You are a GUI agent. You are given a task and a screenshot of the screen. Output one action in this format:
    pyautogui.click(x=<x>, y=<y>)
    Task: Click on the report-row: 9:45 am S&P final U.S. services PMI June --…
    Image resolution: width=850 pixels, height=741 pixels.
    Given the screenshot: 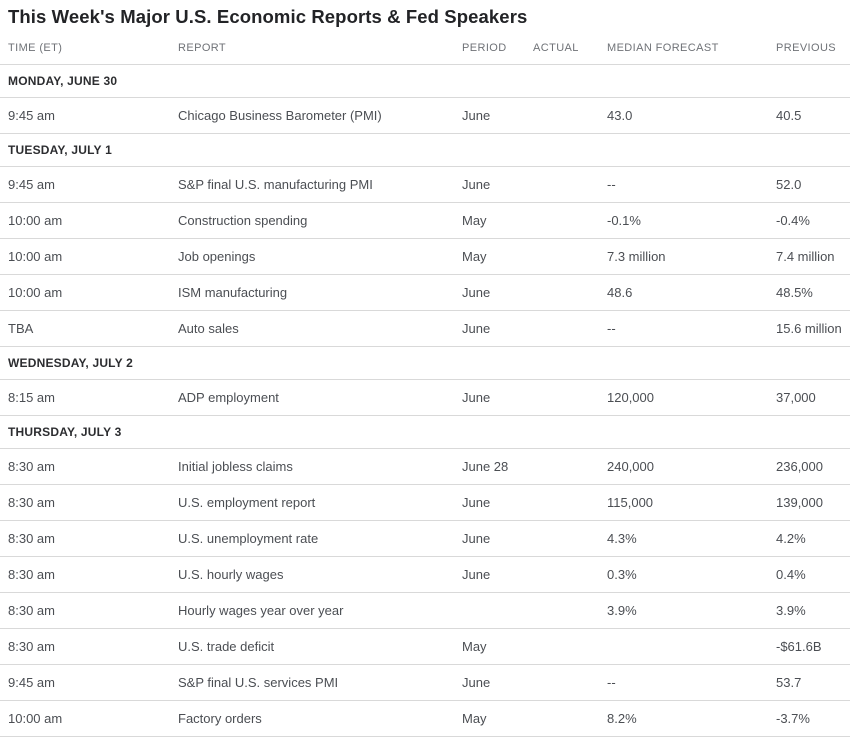 What is the action you would take?
    pyautogui.click(x=425, y=682)
    